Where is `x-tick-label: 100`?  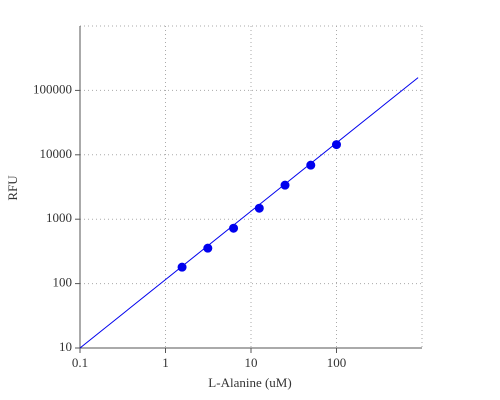
x-tick-label: 100 is located at coordinates (337, 362).